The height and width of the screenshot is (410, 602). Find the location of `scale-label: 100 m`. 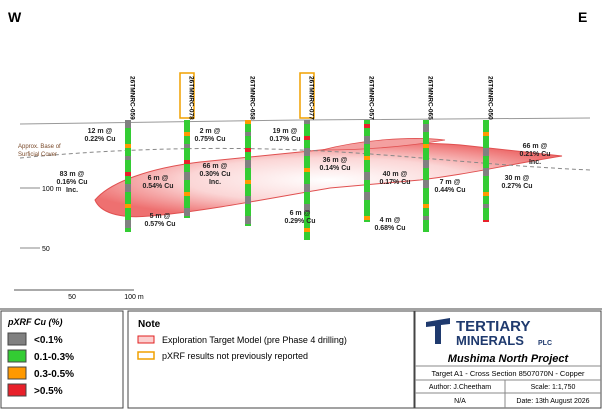

scale-label: 100 m is located at coordinates (134, 297).